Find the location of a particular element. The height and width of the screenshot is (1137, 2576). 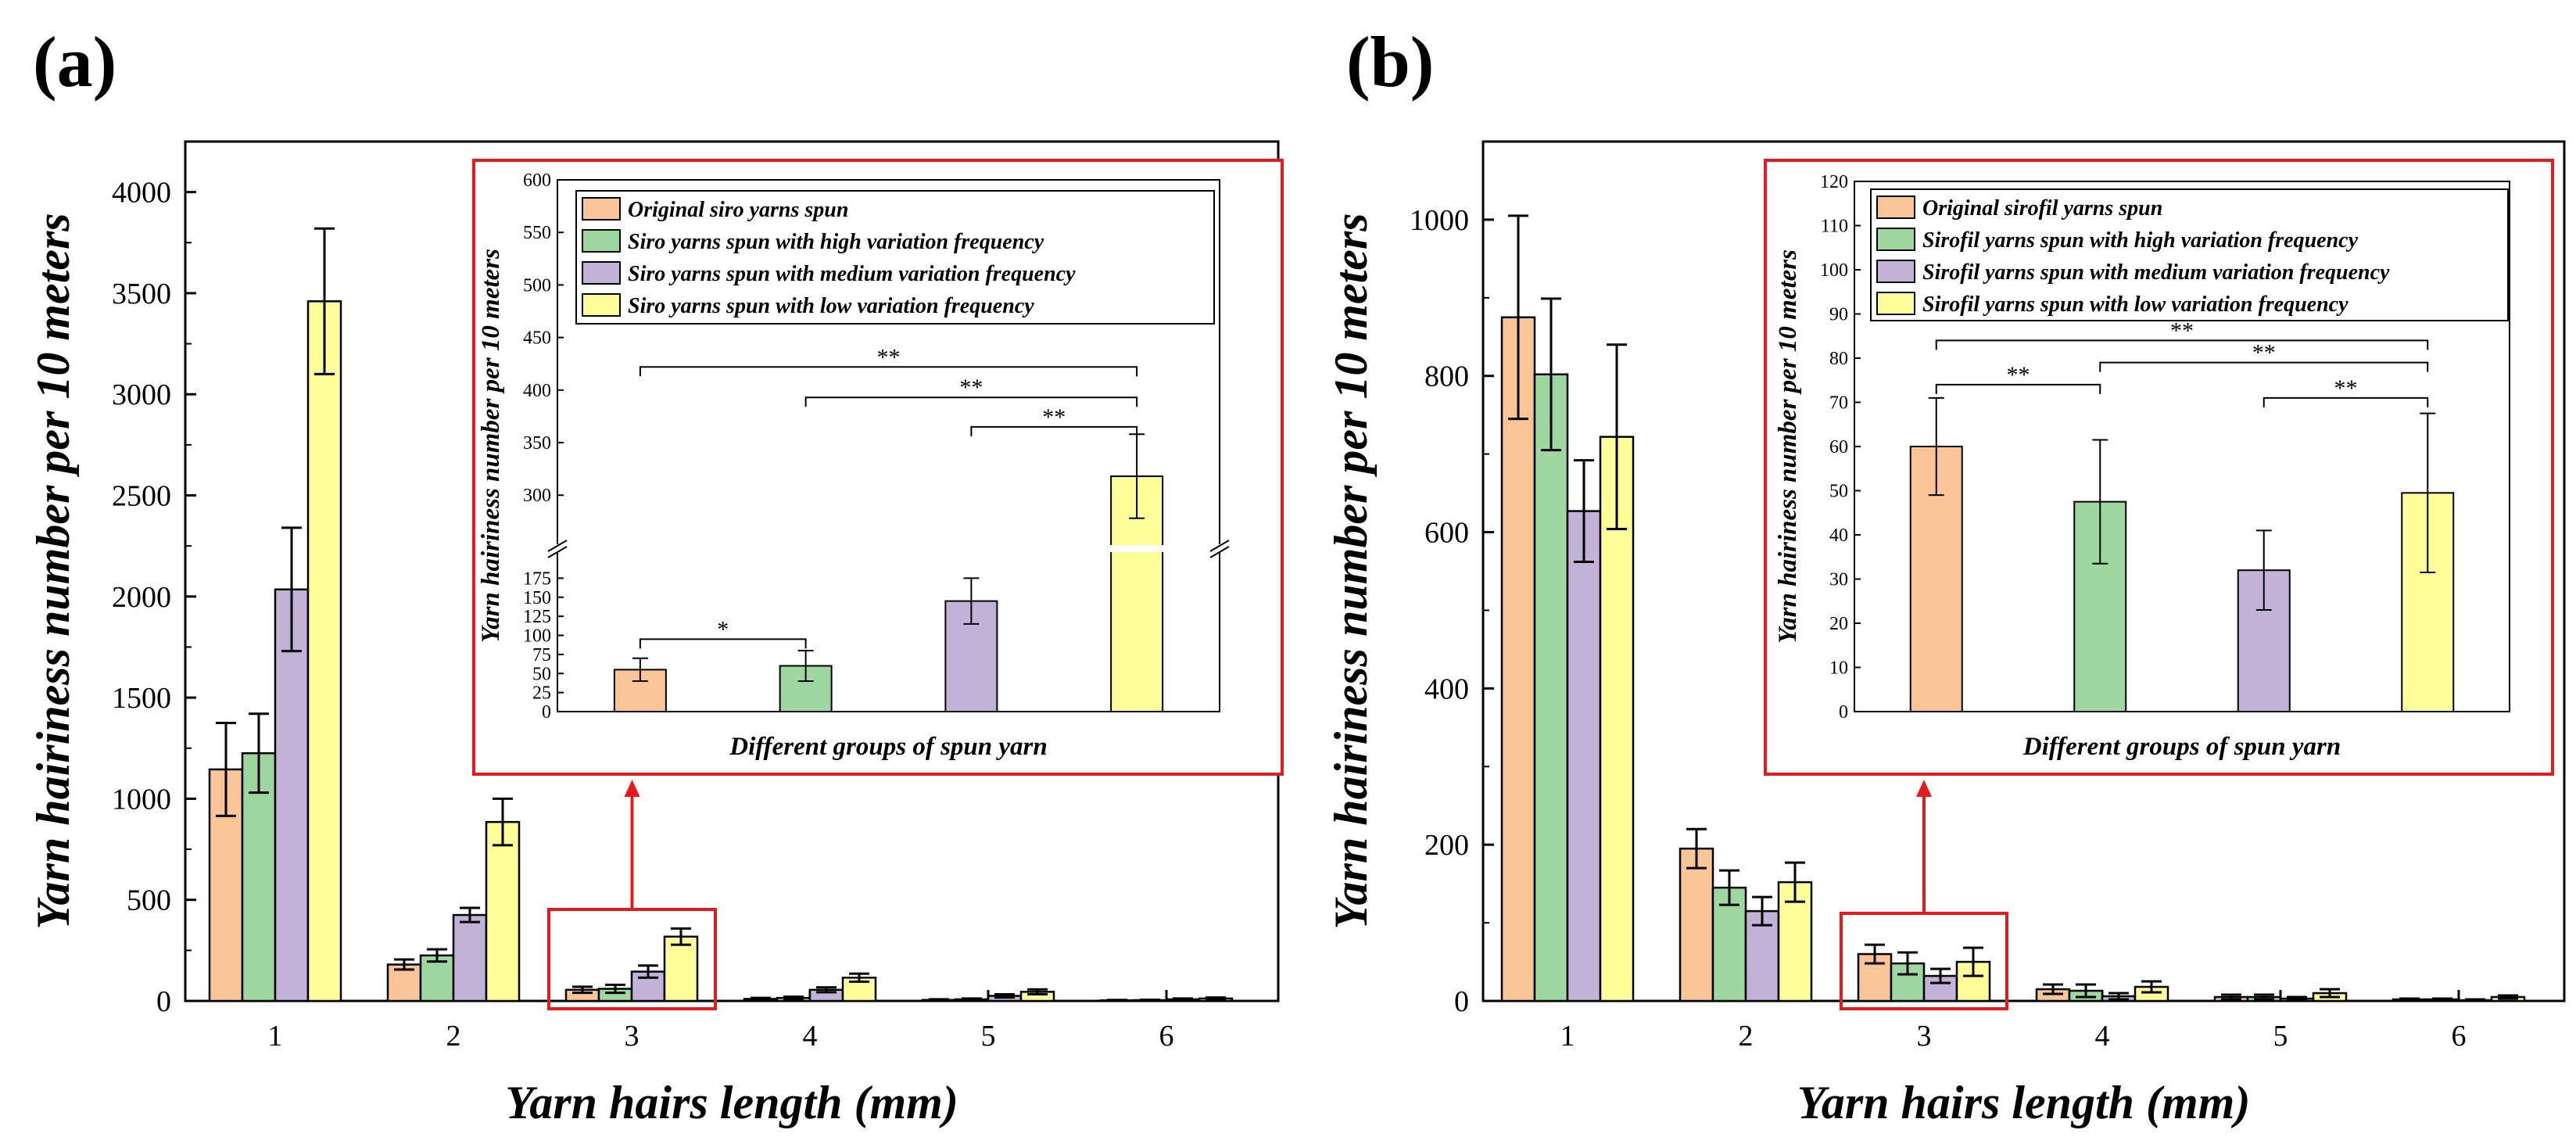

significance-label: * is located at coordinates (723, 629).